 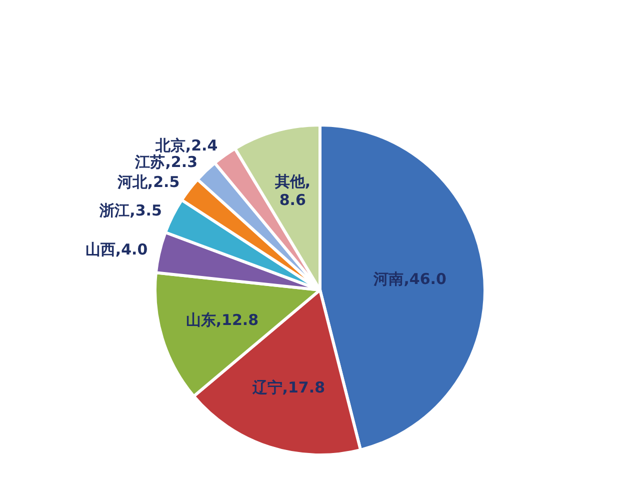 I want to click on slice-label: 其他,8.6, so click(x=292, y=191).